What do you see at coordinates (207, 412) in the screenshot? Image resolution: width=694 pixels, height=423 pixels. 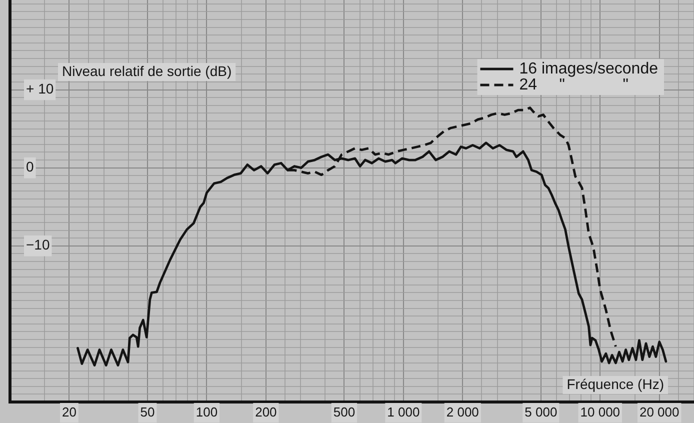 I see `x-tick-label: 100` at bounding box center [207, 412].